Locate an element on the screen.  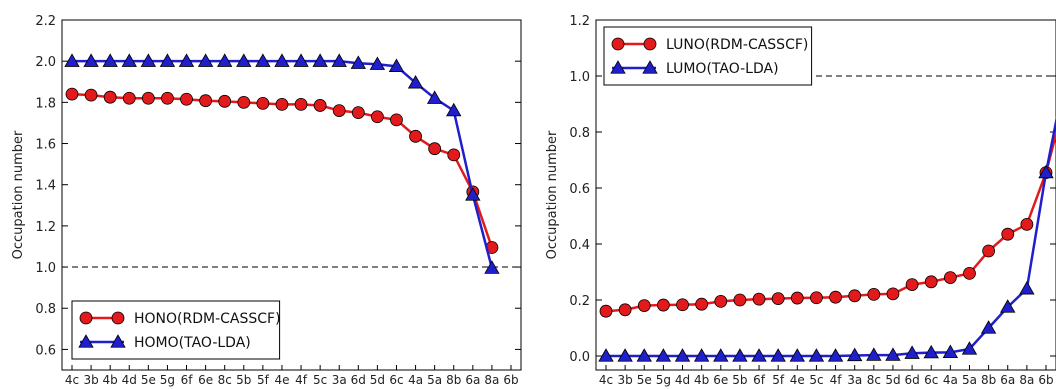
y-tick-label: 2.2 is located at coordinates (45, 21).